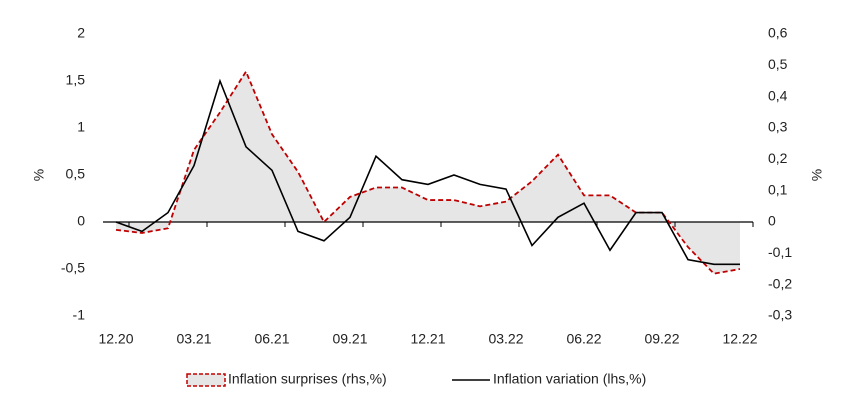 This screenshot has height=407, width=844. What do you see at coordinates (271, 339) in the screenshot?
I see `x-tick-label: 06.21` at bounding box center [271, 339].